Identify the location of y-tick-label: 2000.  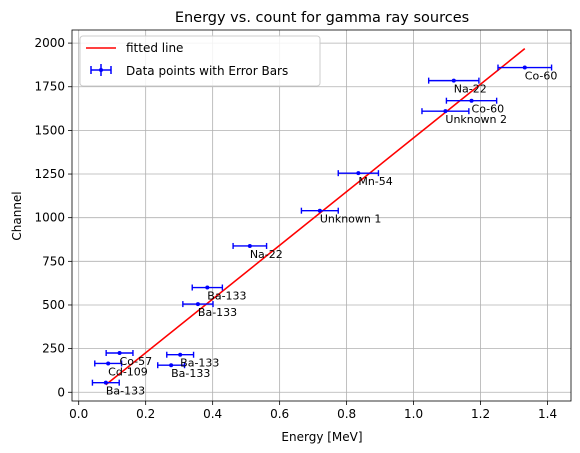
(49, 43).